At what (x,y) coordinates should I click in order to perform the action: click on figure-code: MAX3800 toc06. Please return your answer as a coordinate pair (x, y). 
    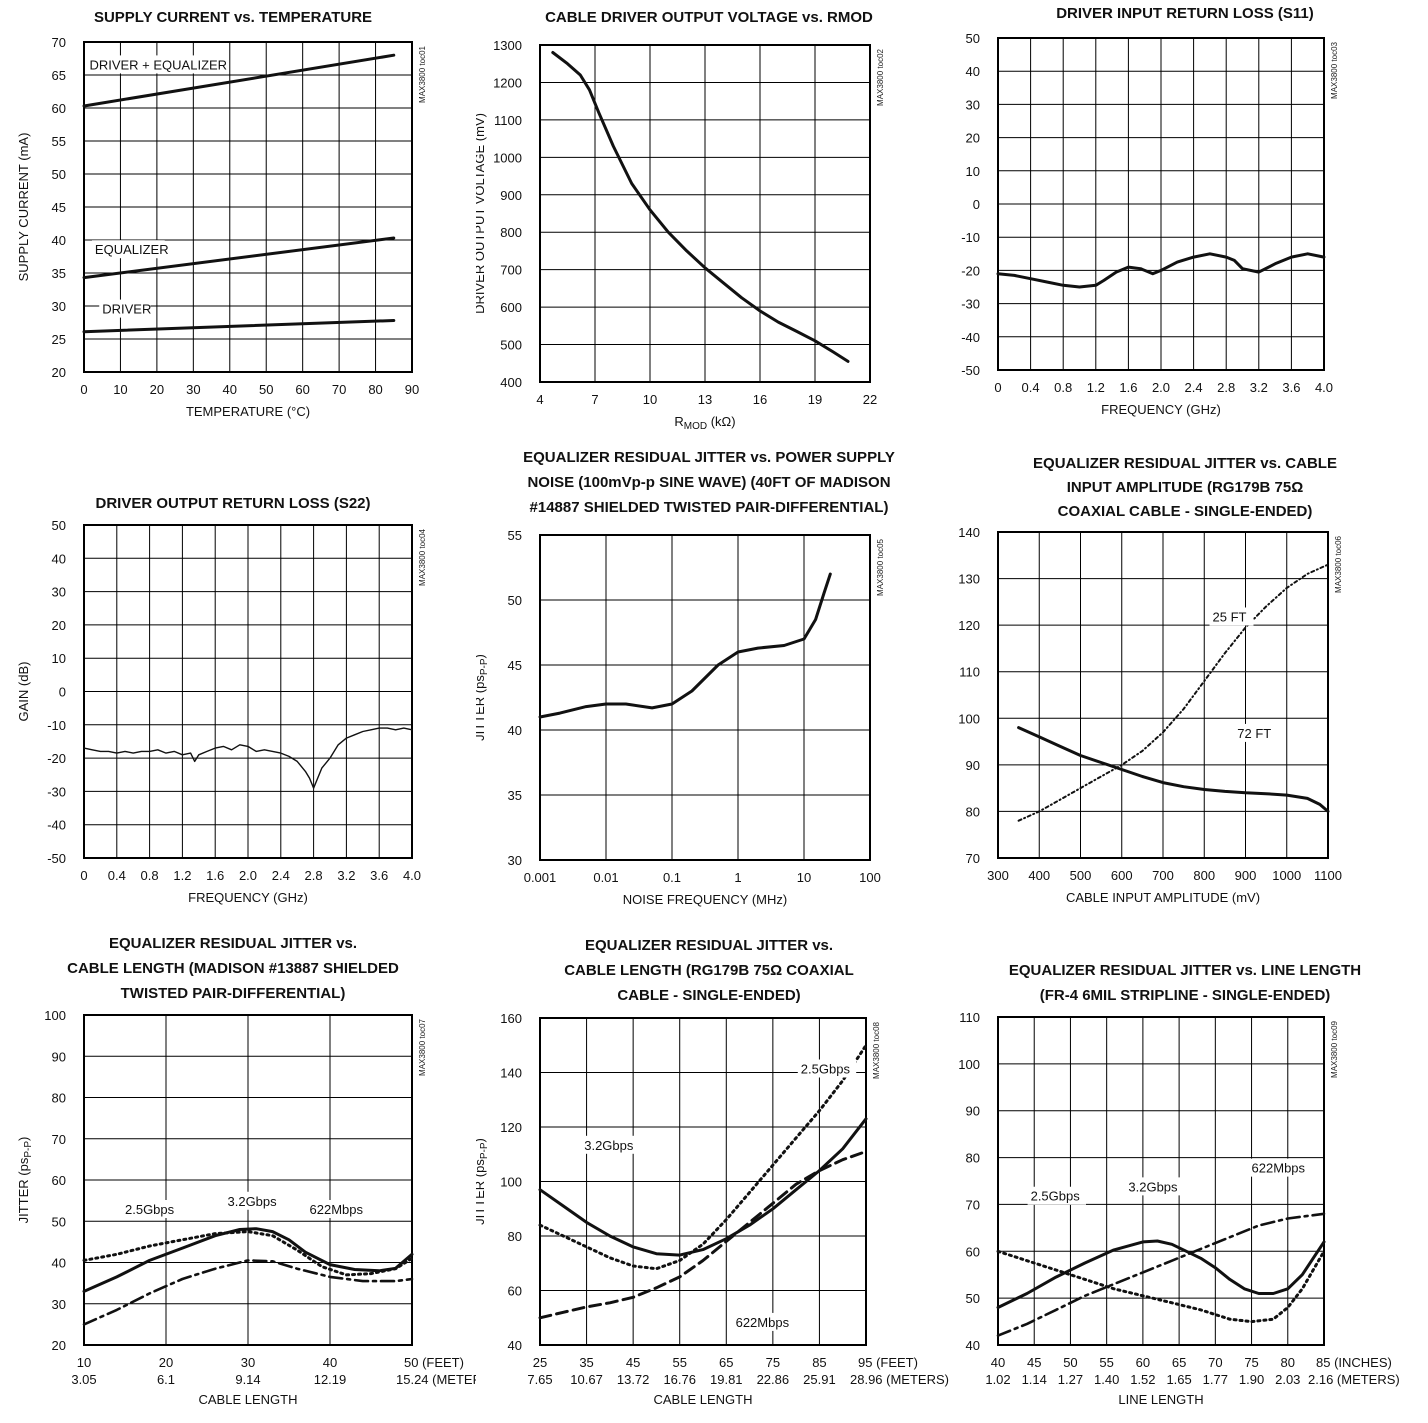
    Looking at the image, I should click on (1338, 563).